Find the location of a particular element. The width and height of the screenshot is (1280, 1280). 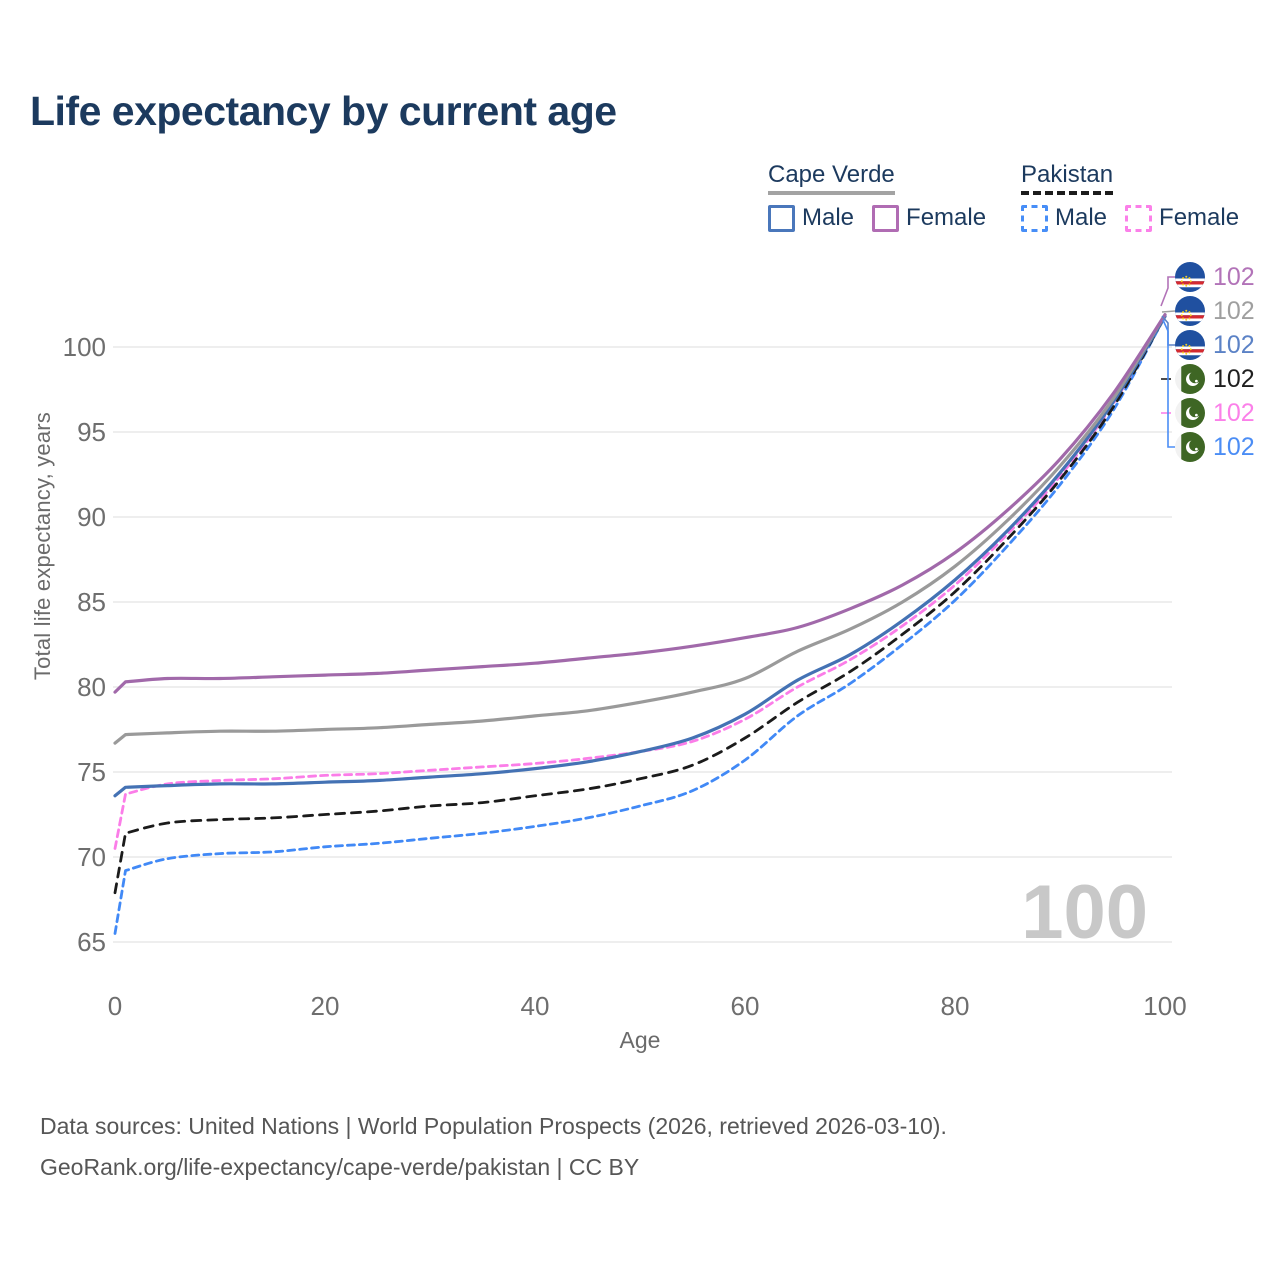

y-tick-label-95: 95 is located at coordinates (91, 432).